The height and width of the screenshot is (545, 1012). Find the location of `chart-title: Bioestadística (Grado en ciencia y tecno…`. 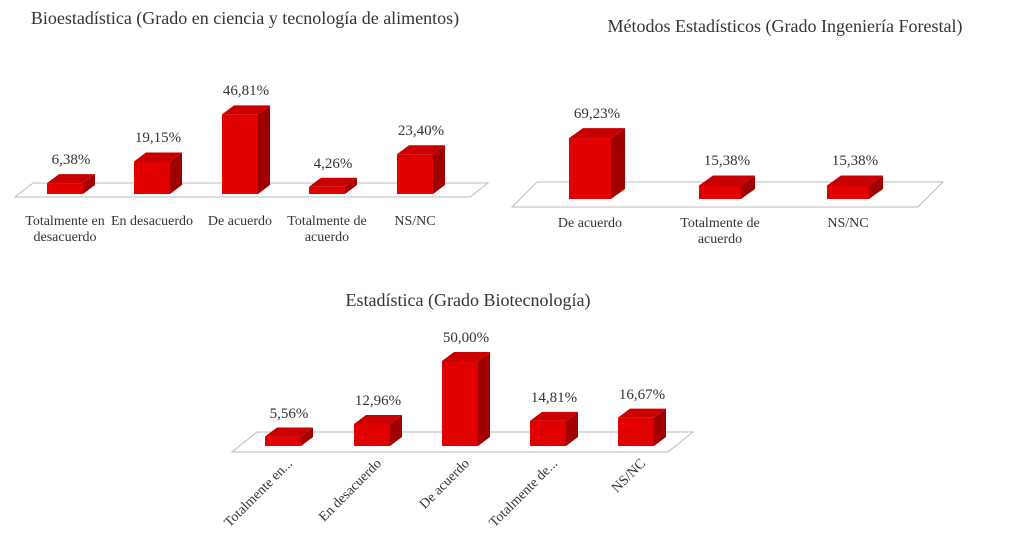

chart-title: Bioestadística (Grado en ciencia y tecno… is located at coordinates (245, 18).